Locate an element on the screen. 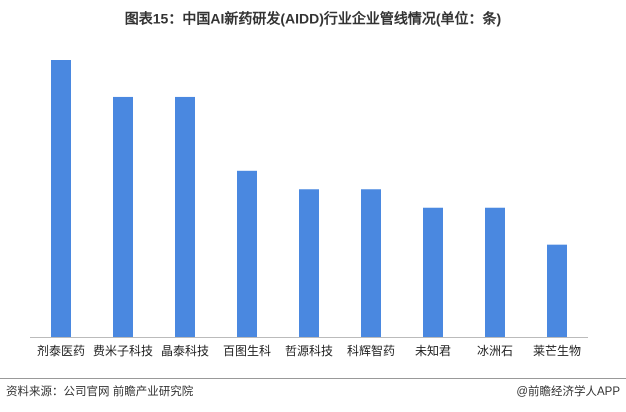 This screenshot has width=626, height=412. x-tick-label: 晶泰科技 is located at coordinates (185, 351).